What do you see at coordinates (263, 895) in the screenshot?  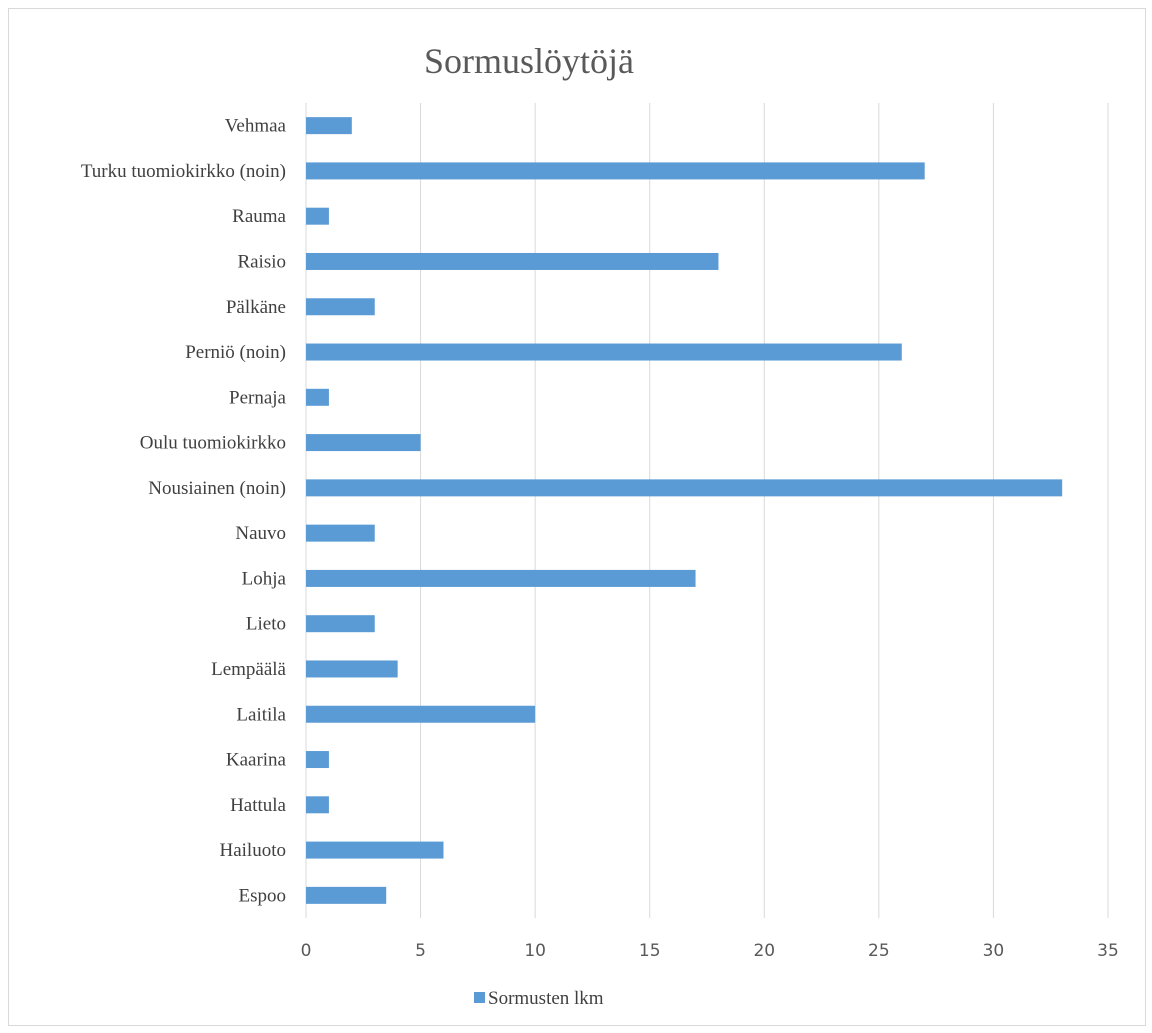 I see `category-label: Espoo` at bounding box center [263, 895].